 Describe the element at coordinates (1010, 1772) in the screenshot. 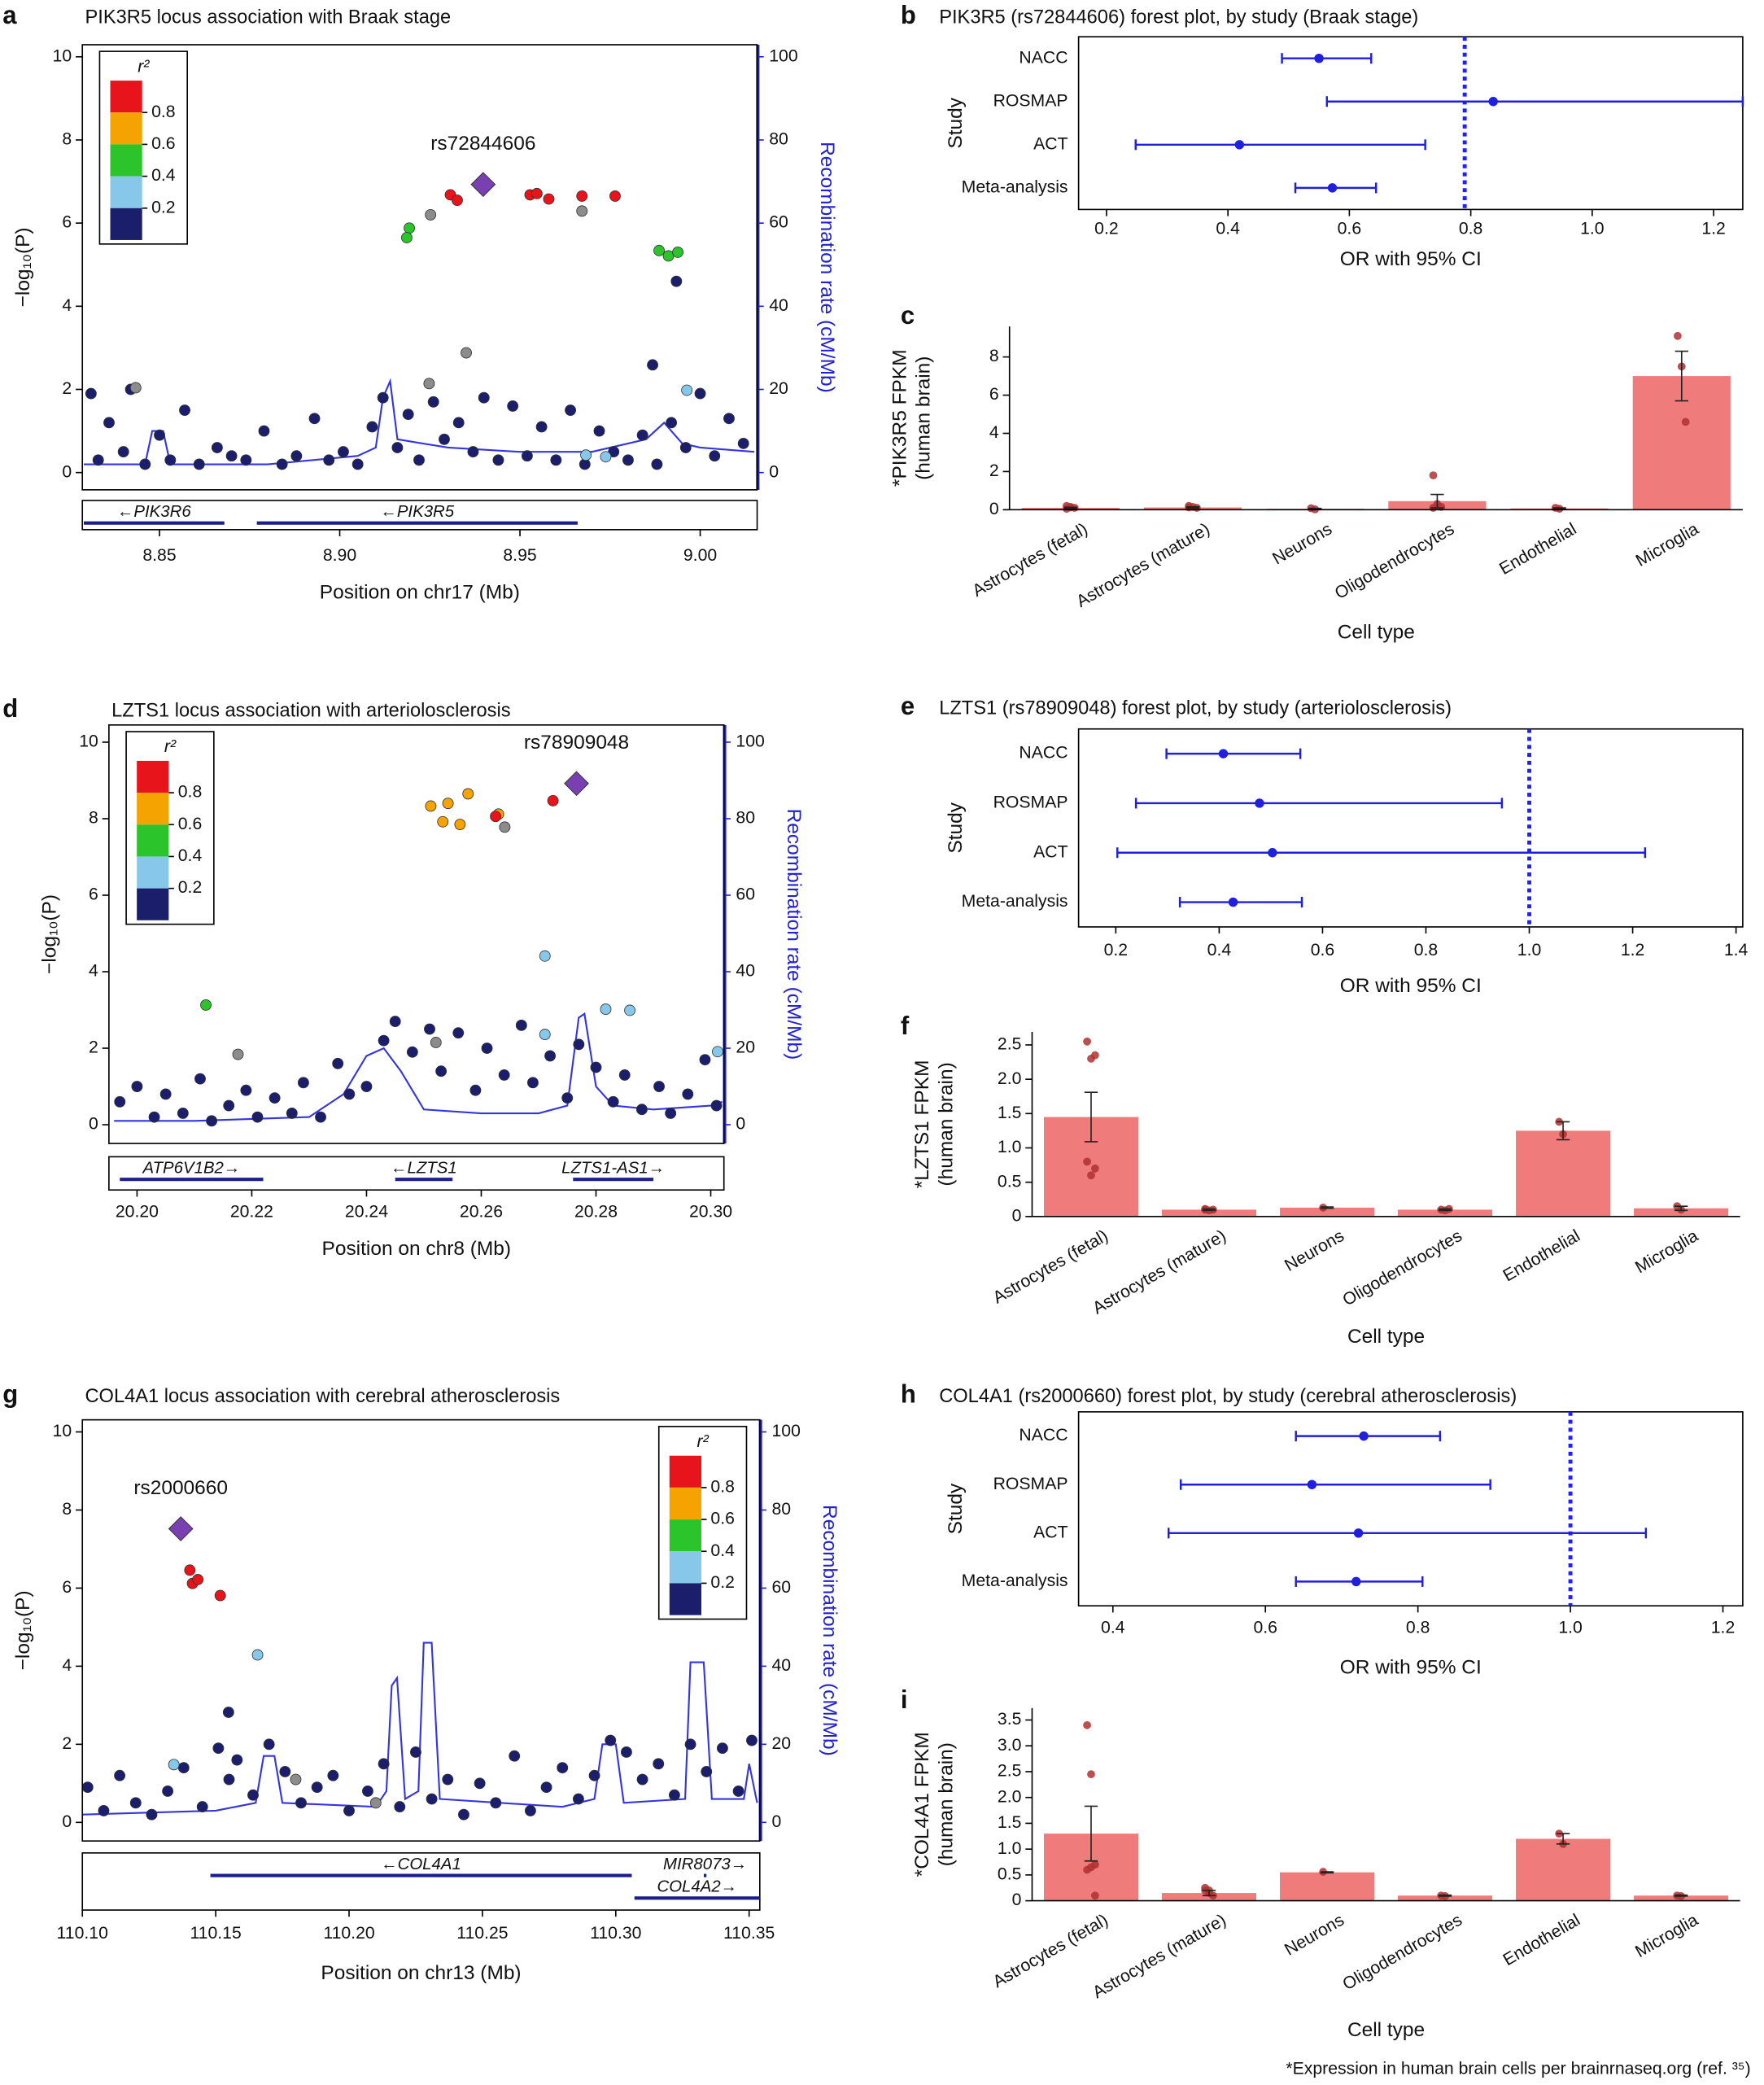

I see `y-tick-label: 2.5` at that location.